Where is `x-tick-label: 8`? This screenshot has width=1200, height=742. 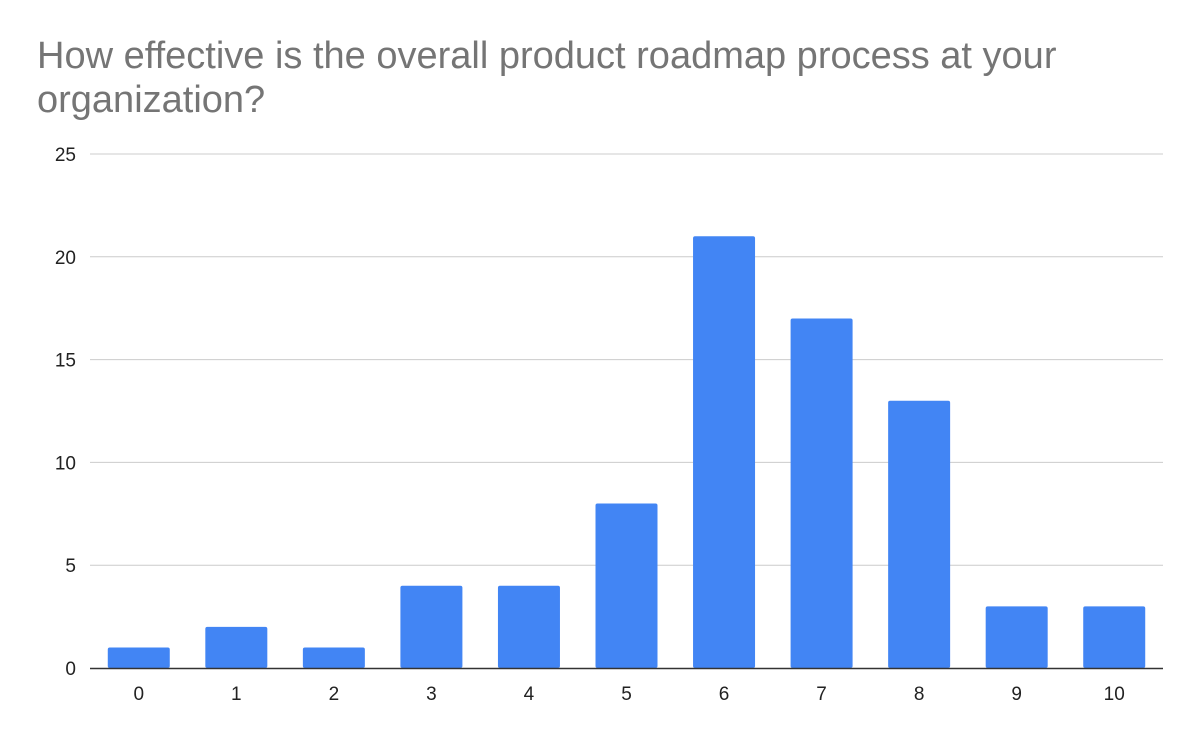 x-tick-label: 8 is located at coordinates (919, 694).